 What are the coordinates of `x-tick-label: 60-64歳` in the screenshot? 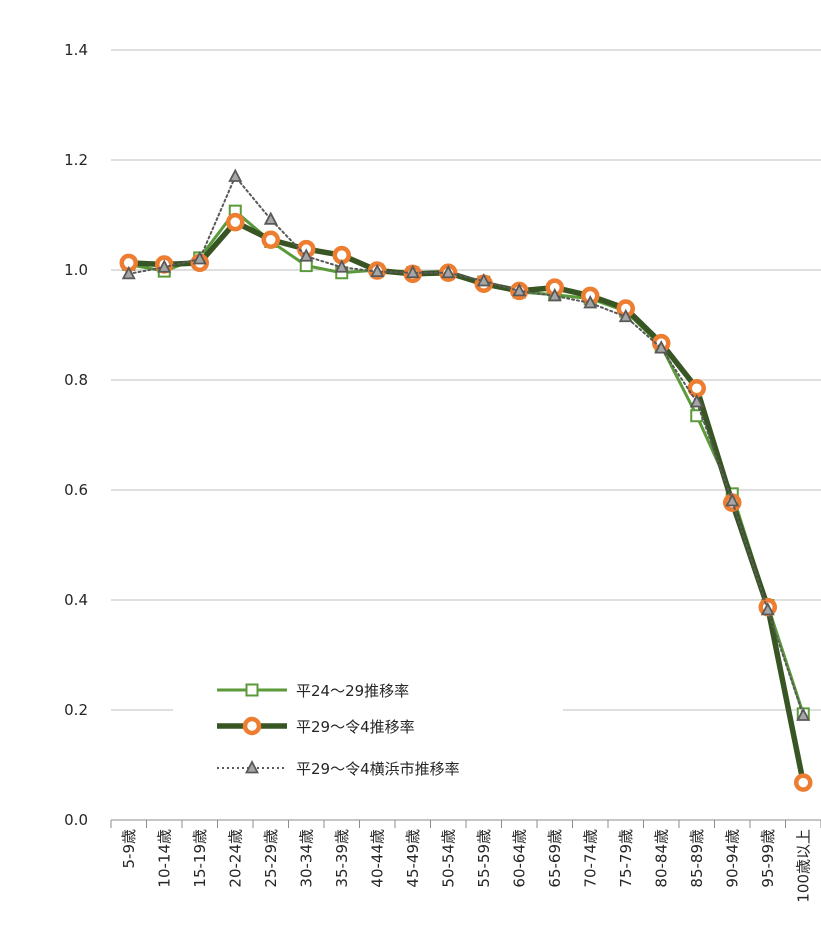 It's located at (519, 858).